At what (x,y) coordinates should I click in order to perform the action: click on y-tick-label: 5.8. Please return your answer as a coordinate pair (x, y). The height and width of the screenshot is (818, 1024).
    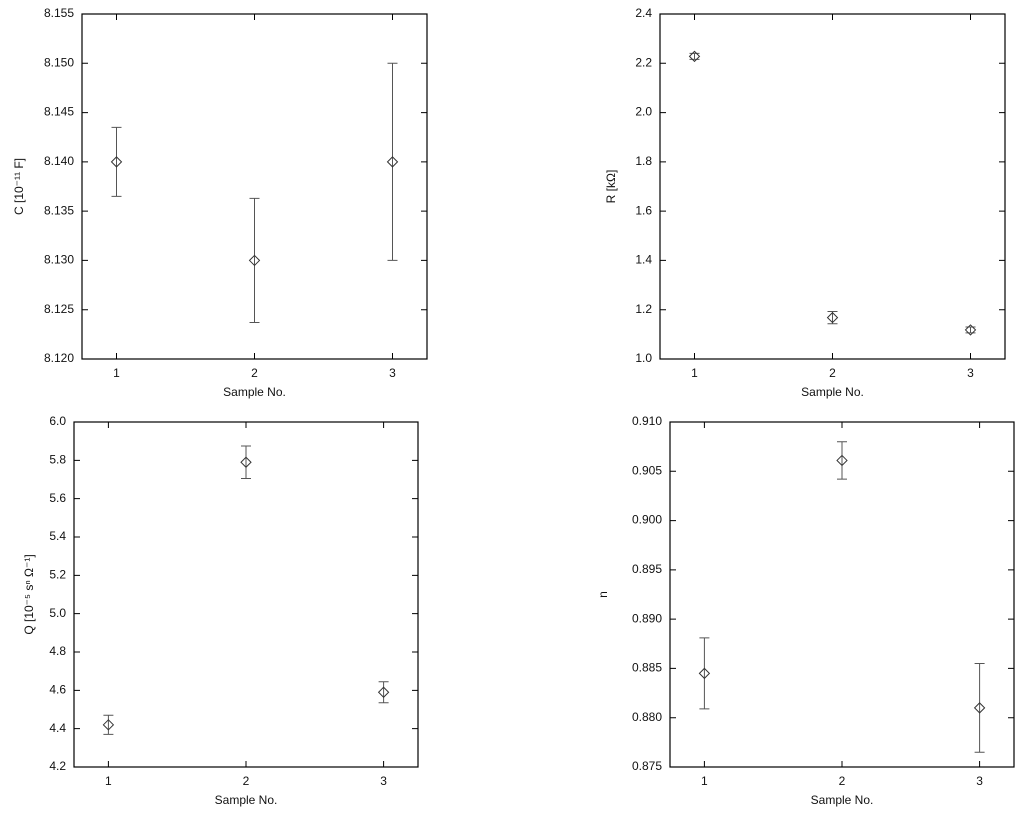
    Looking at the image, I should click on (57, 460).